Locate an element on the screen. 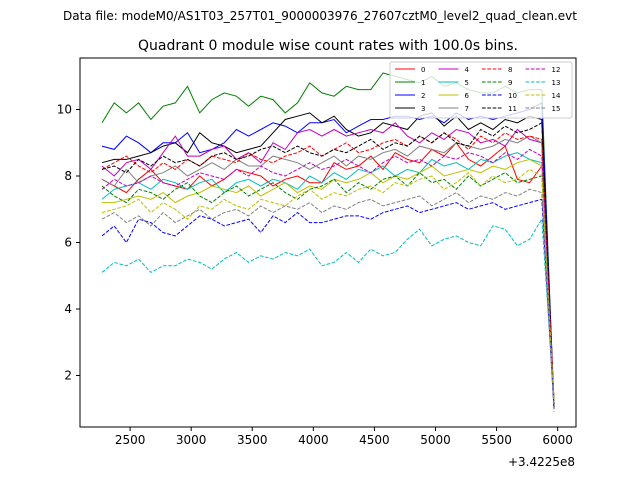 The image size is (640, 484). legend-label-12: 12 is located at coordinates (556, 70).